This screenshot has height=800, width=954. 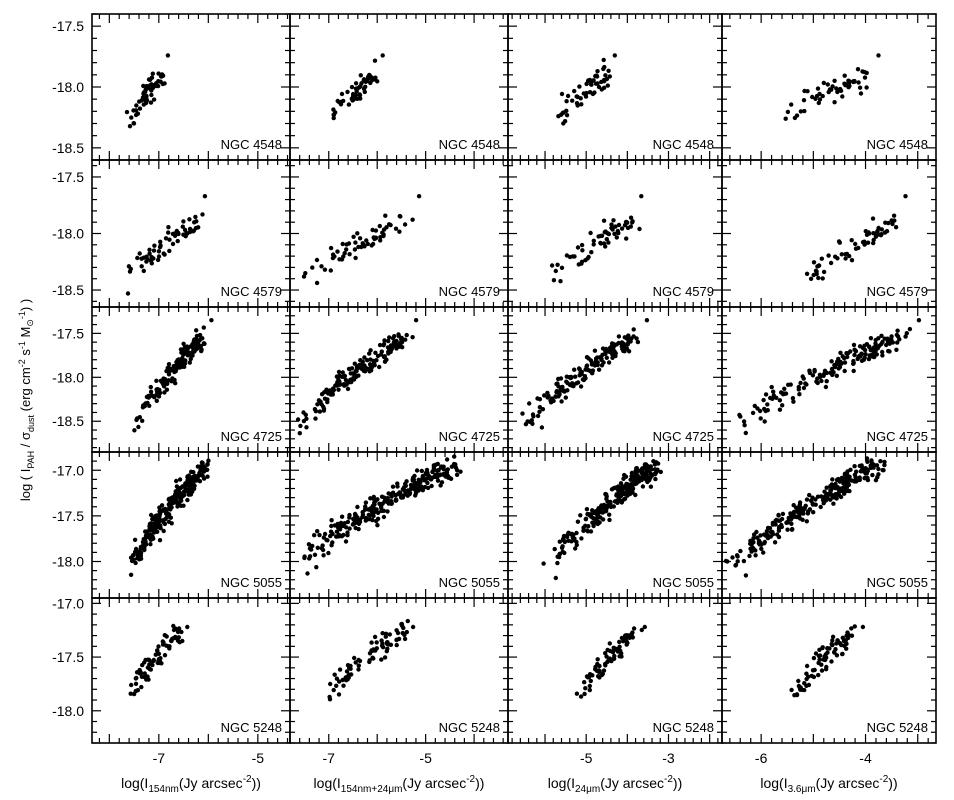 What do you see at coordinates (171, 680) in the screenshot?
I see `panel-r4-c0: -17.0 -17.5 -18.0 -7 -5 NGC 5248` at bounding box center [171, 680].